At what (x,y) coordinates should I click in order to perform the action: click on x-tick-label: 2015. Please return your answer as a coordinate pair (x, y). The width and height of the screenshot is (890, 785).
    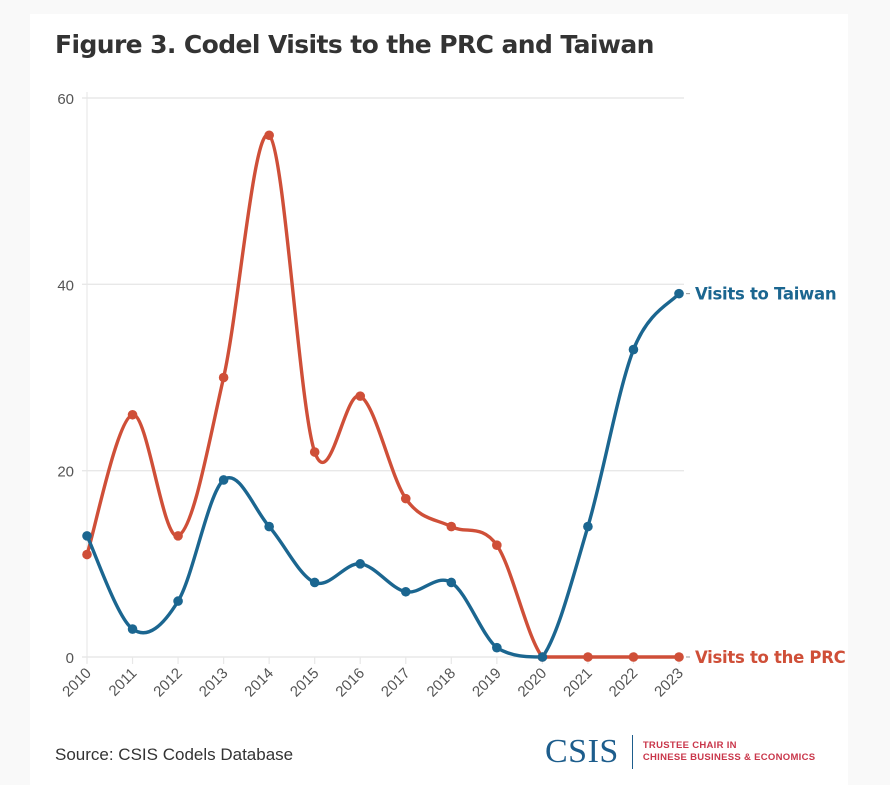
    Looking at the image, I should click on (305, 683).